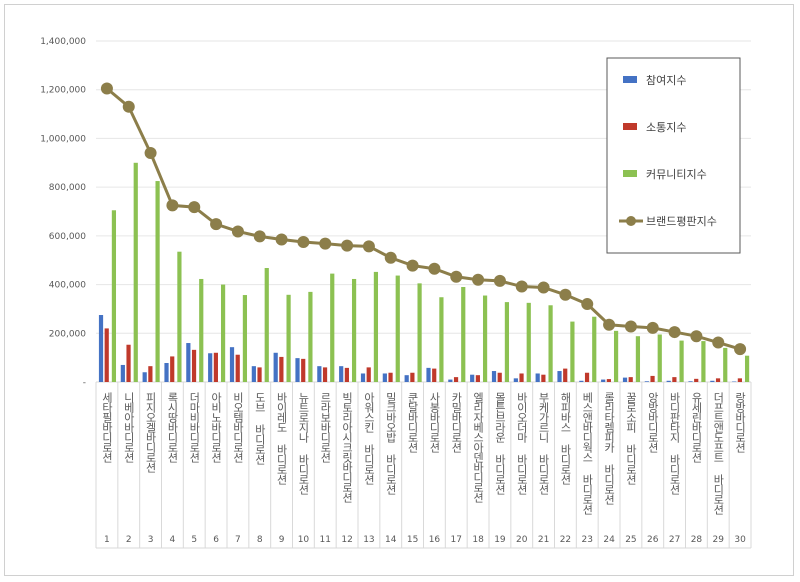 This screenshot has width=800, height=582. What do you see at coordinates (507, 342) in the screenshot?
I see `bar-커뮤니티지수-19` at bounding box center [507, 342].